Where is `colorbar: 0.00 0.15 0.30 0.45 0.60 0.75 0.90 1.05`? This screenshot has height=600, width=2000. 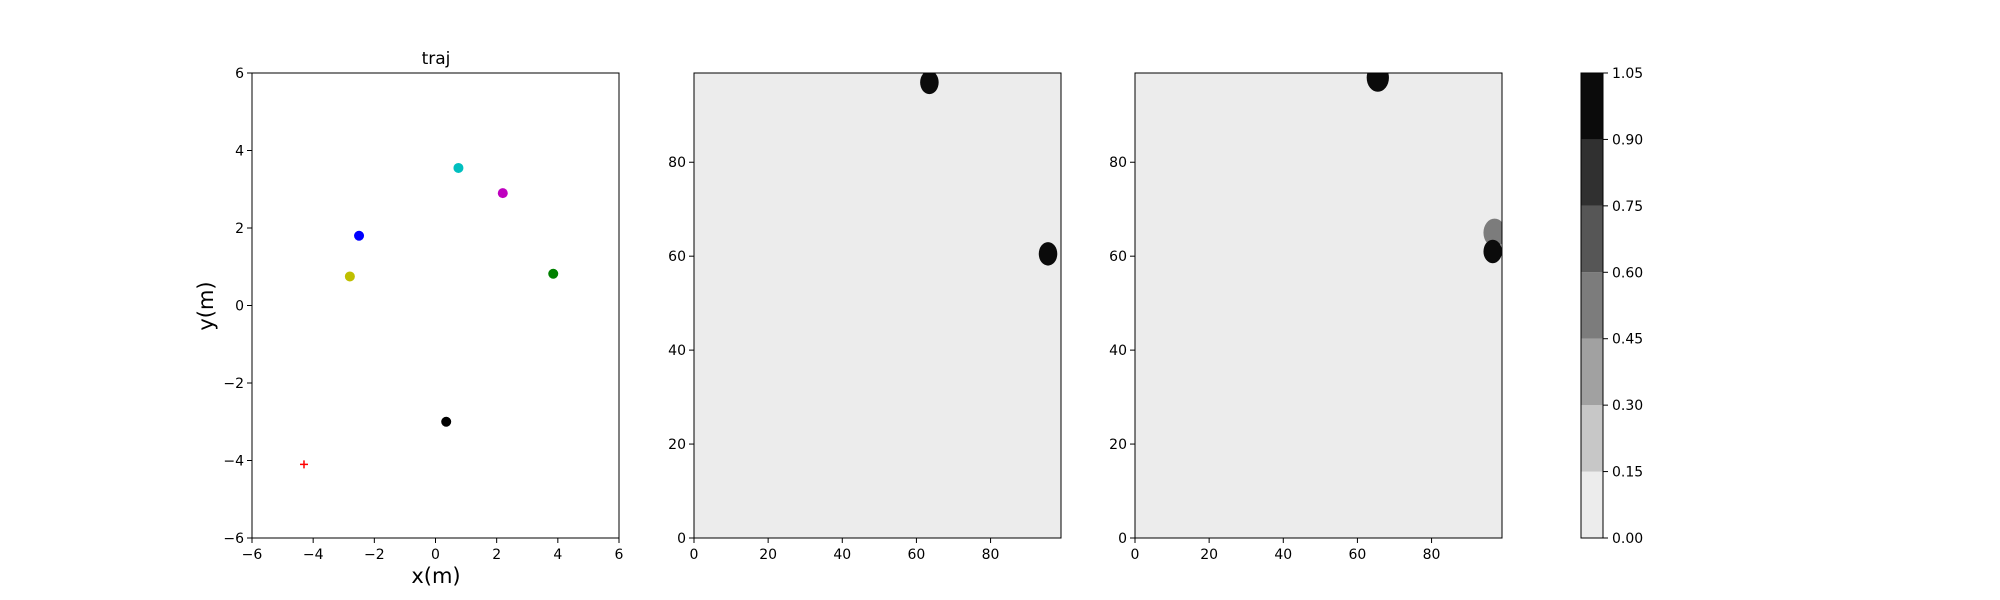 colorbar: 0.00 0.15 0.30 0.45 0.60 0.75 0.90 1.05 is located at coordinates (1611, 306).